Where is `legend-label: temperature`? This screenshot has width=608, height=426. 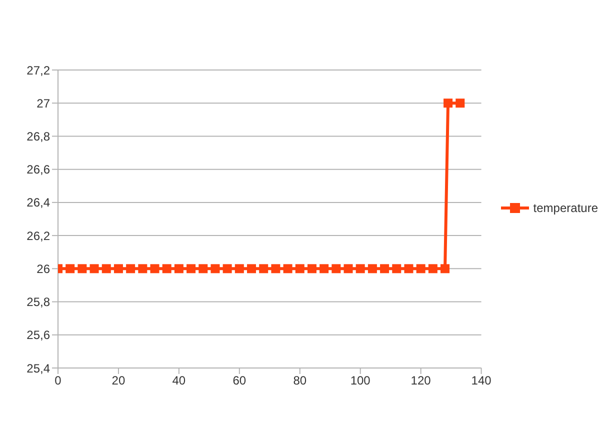 legend-label: temperature is located at coordinates (565, 208).